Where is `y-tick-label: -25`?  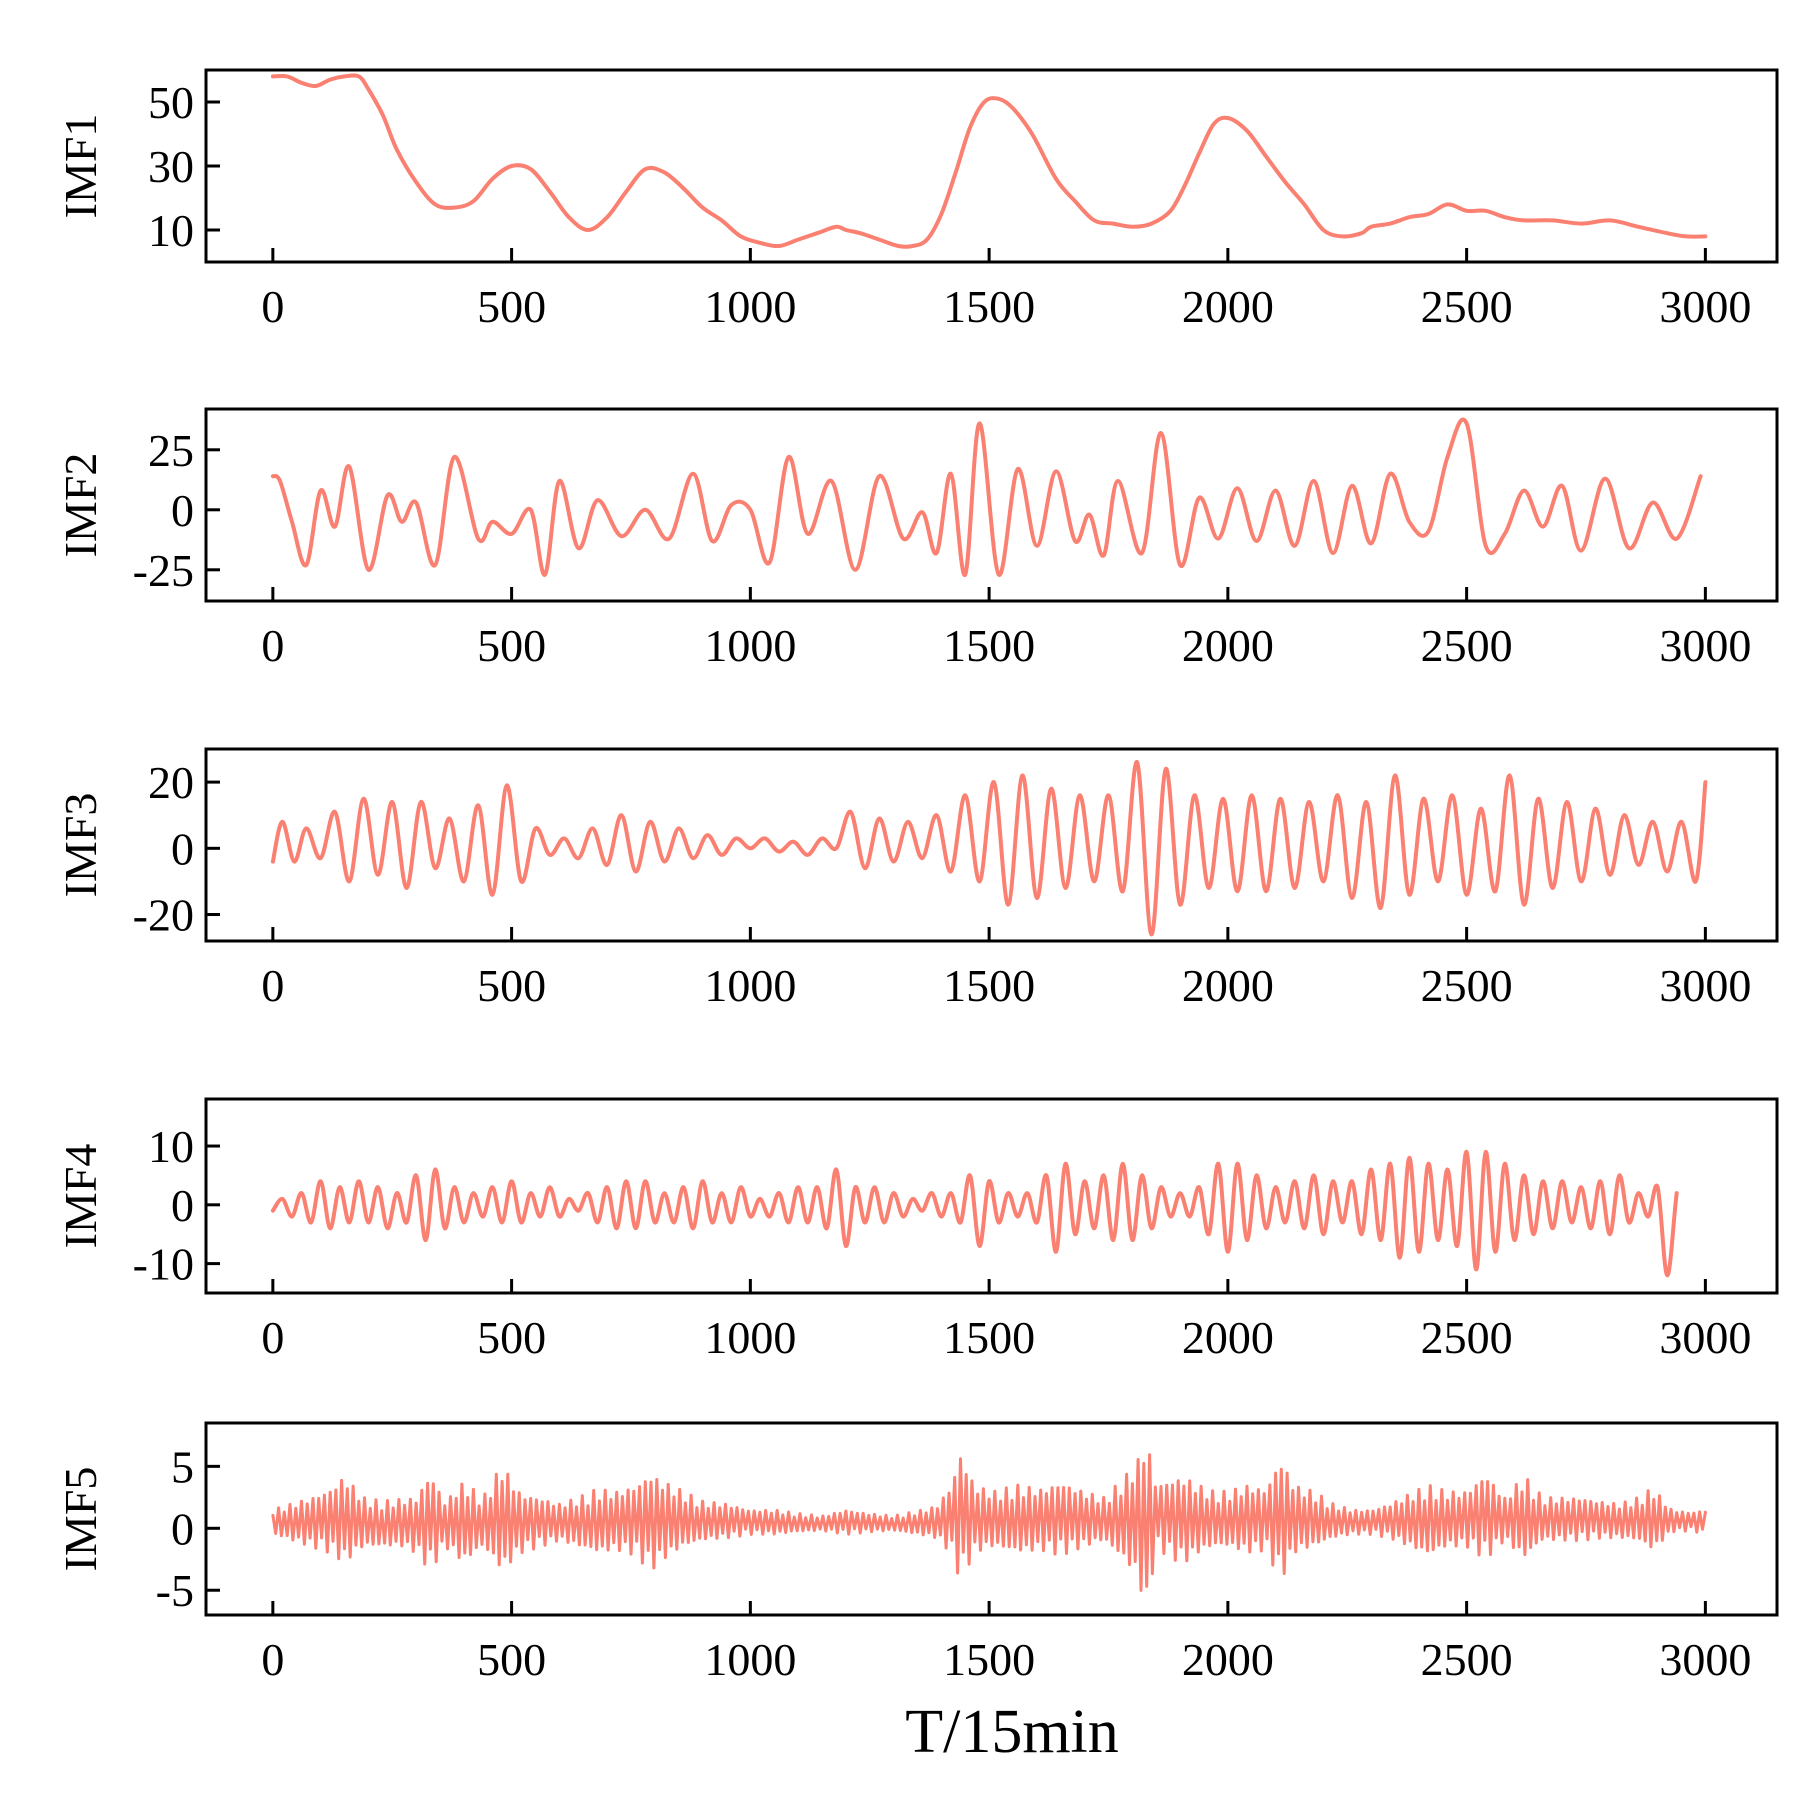
y-tick-label: -25 is located at coordinates (163, 570).